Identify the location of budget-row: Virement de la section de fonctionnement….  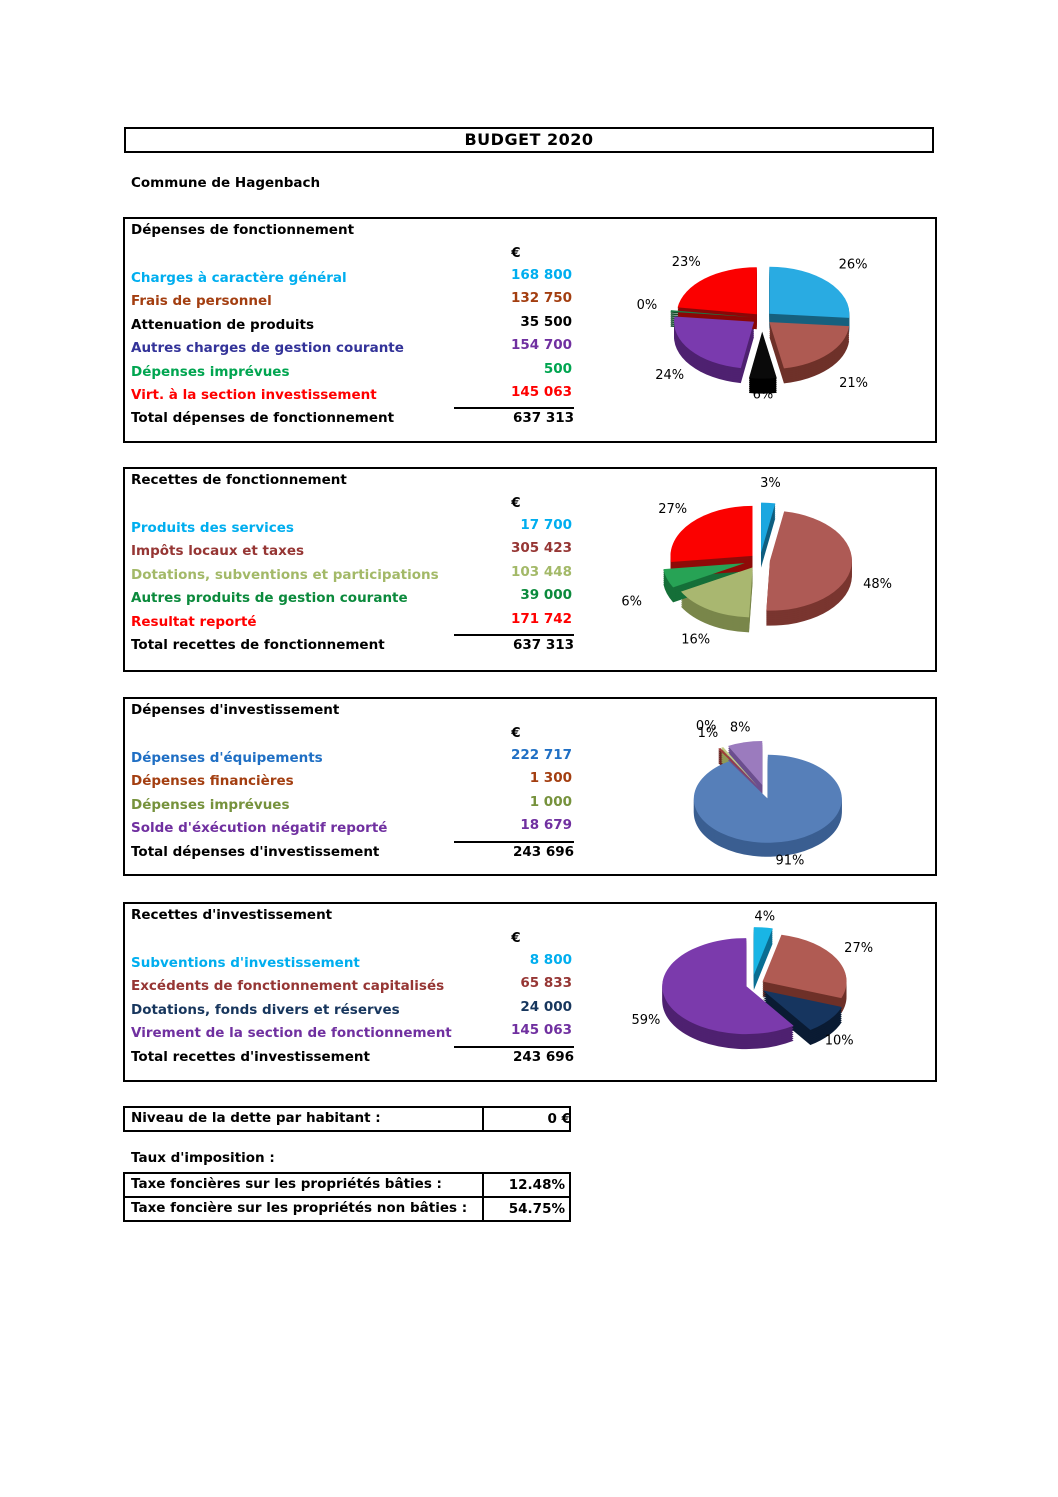
(421, 1033).